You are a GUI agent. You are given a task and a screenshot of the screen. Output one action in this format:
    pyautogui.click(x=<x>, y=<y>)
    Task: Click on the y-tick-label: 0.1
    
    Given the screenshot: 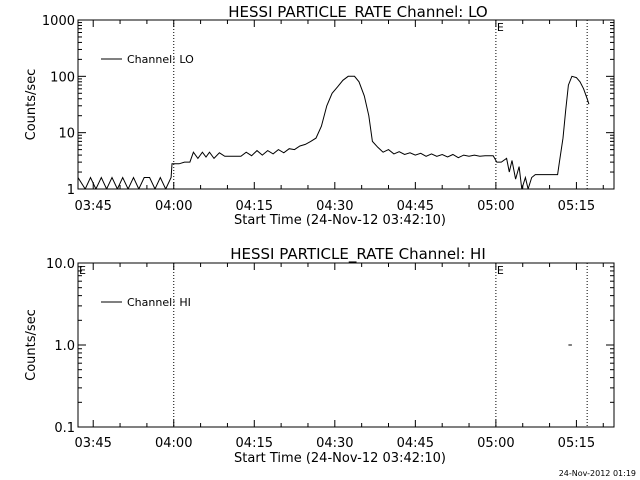 What is the action you would take?
    pyautogui.click(x=64, y=428)
    